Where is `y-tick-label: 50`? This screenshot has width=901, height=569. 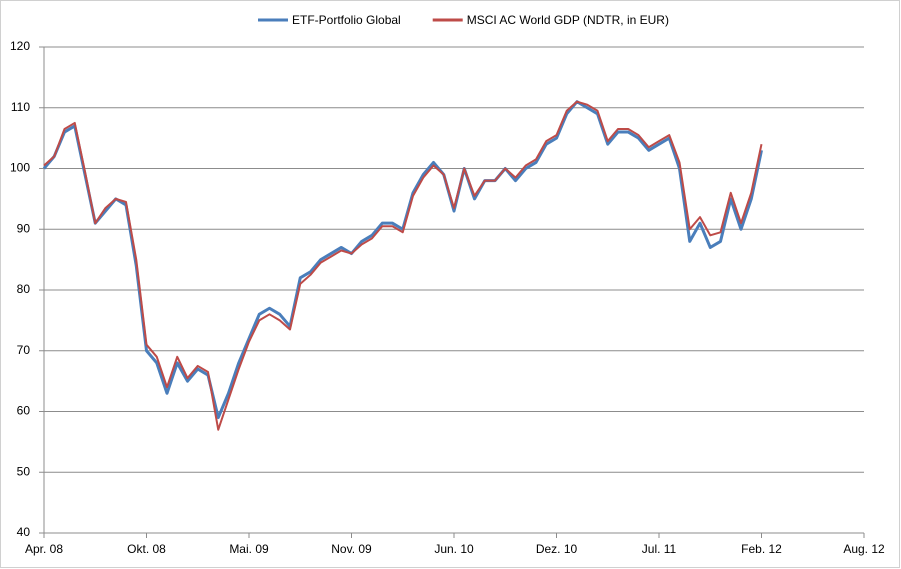 y-tick-label: 50 is located at coordinates (24, 471).